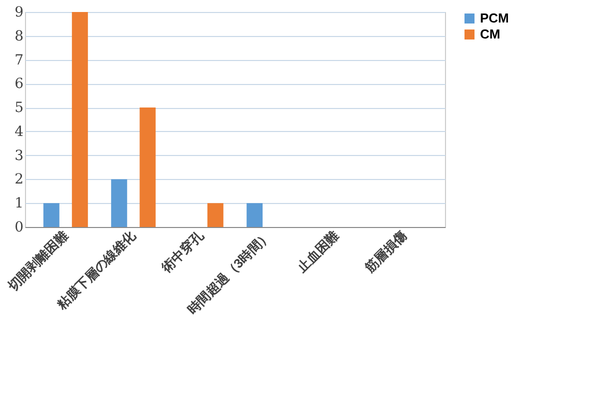 Image resolution: width=616 pixels, height=412 pixels. I want to click on y-tick-label: 9, so click(19, 12).